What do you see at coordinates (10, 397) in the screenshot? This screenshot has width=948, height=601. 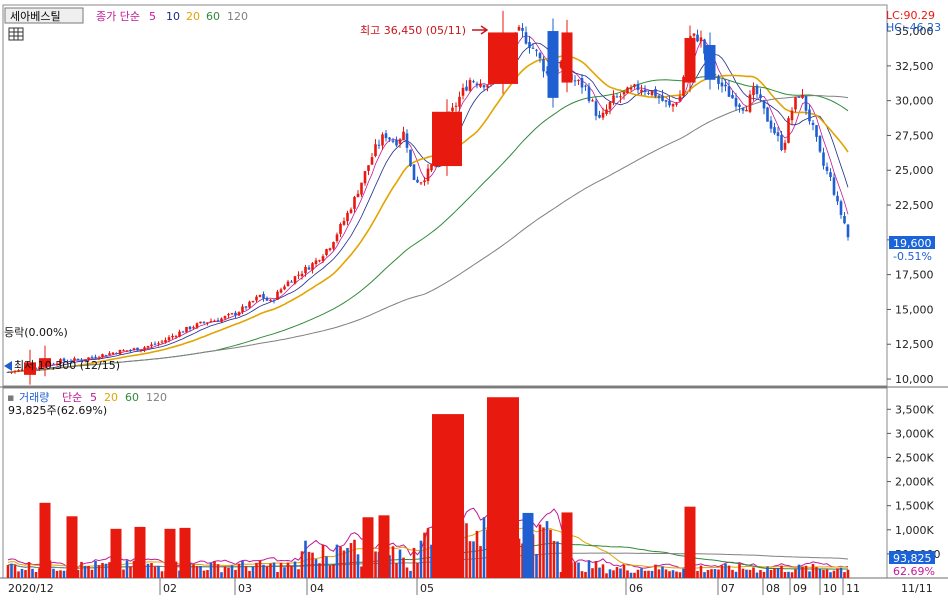 I see `volume-square-icon: ▪` at bounding box center [10, 397].